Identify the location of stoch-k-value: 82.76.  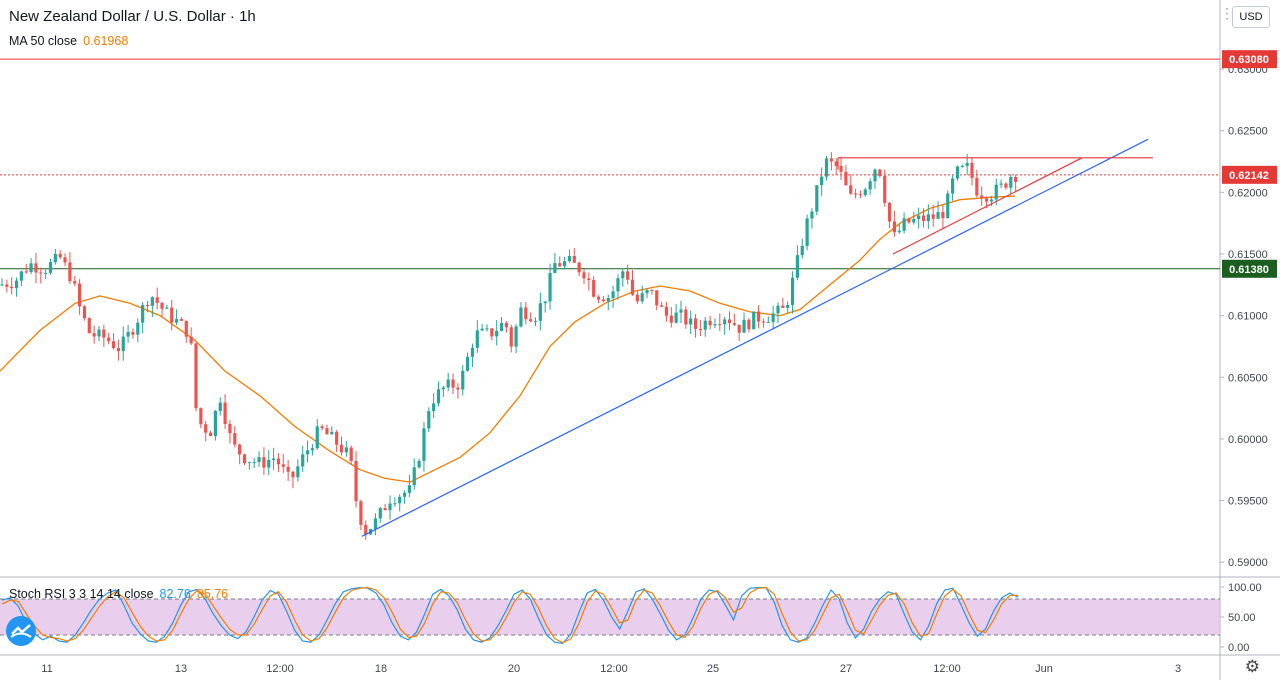
(175, 594).